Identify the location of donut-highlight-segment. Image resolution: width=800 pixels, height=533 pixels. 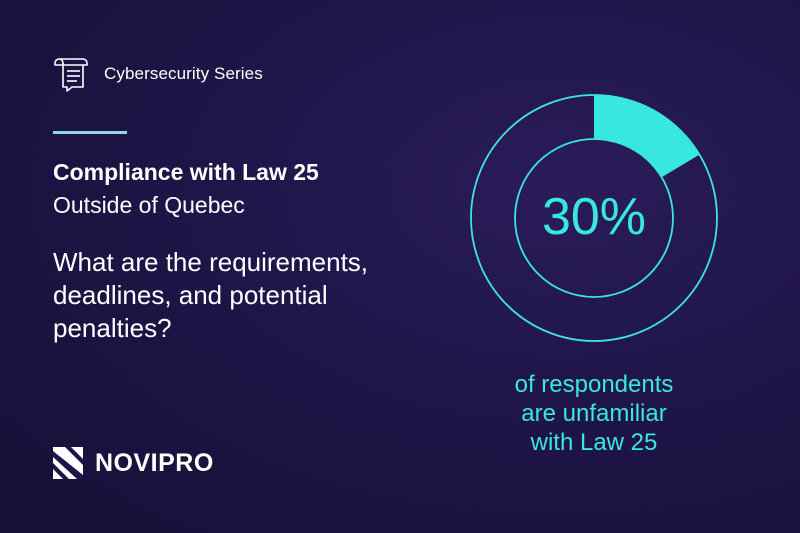
(647, 136).